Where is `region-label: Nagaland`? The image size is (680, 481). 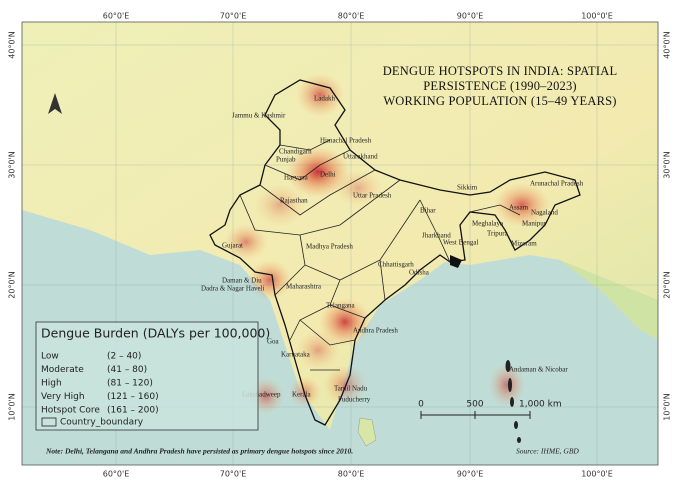 region-label: Nagaland is located at coordinates (544, 213).